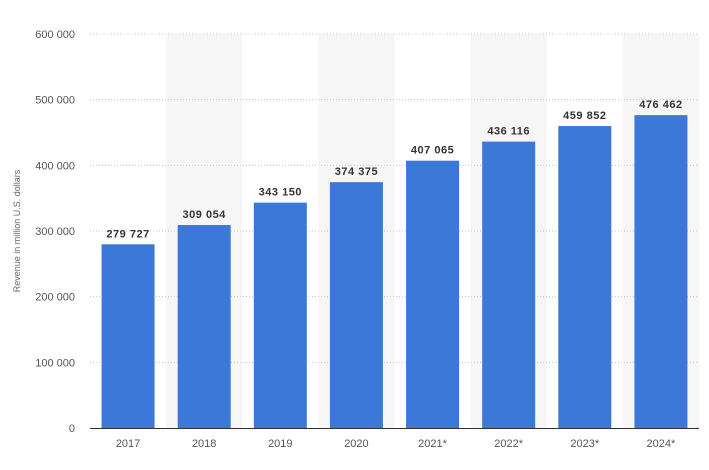  What do you see at coordinates (396, 444) in the screenshot?
I see `x-axis-ticks: 2017 2018 2019 2020 2021* 2022* 2023* 2024*` at bounding box center [396, 444].